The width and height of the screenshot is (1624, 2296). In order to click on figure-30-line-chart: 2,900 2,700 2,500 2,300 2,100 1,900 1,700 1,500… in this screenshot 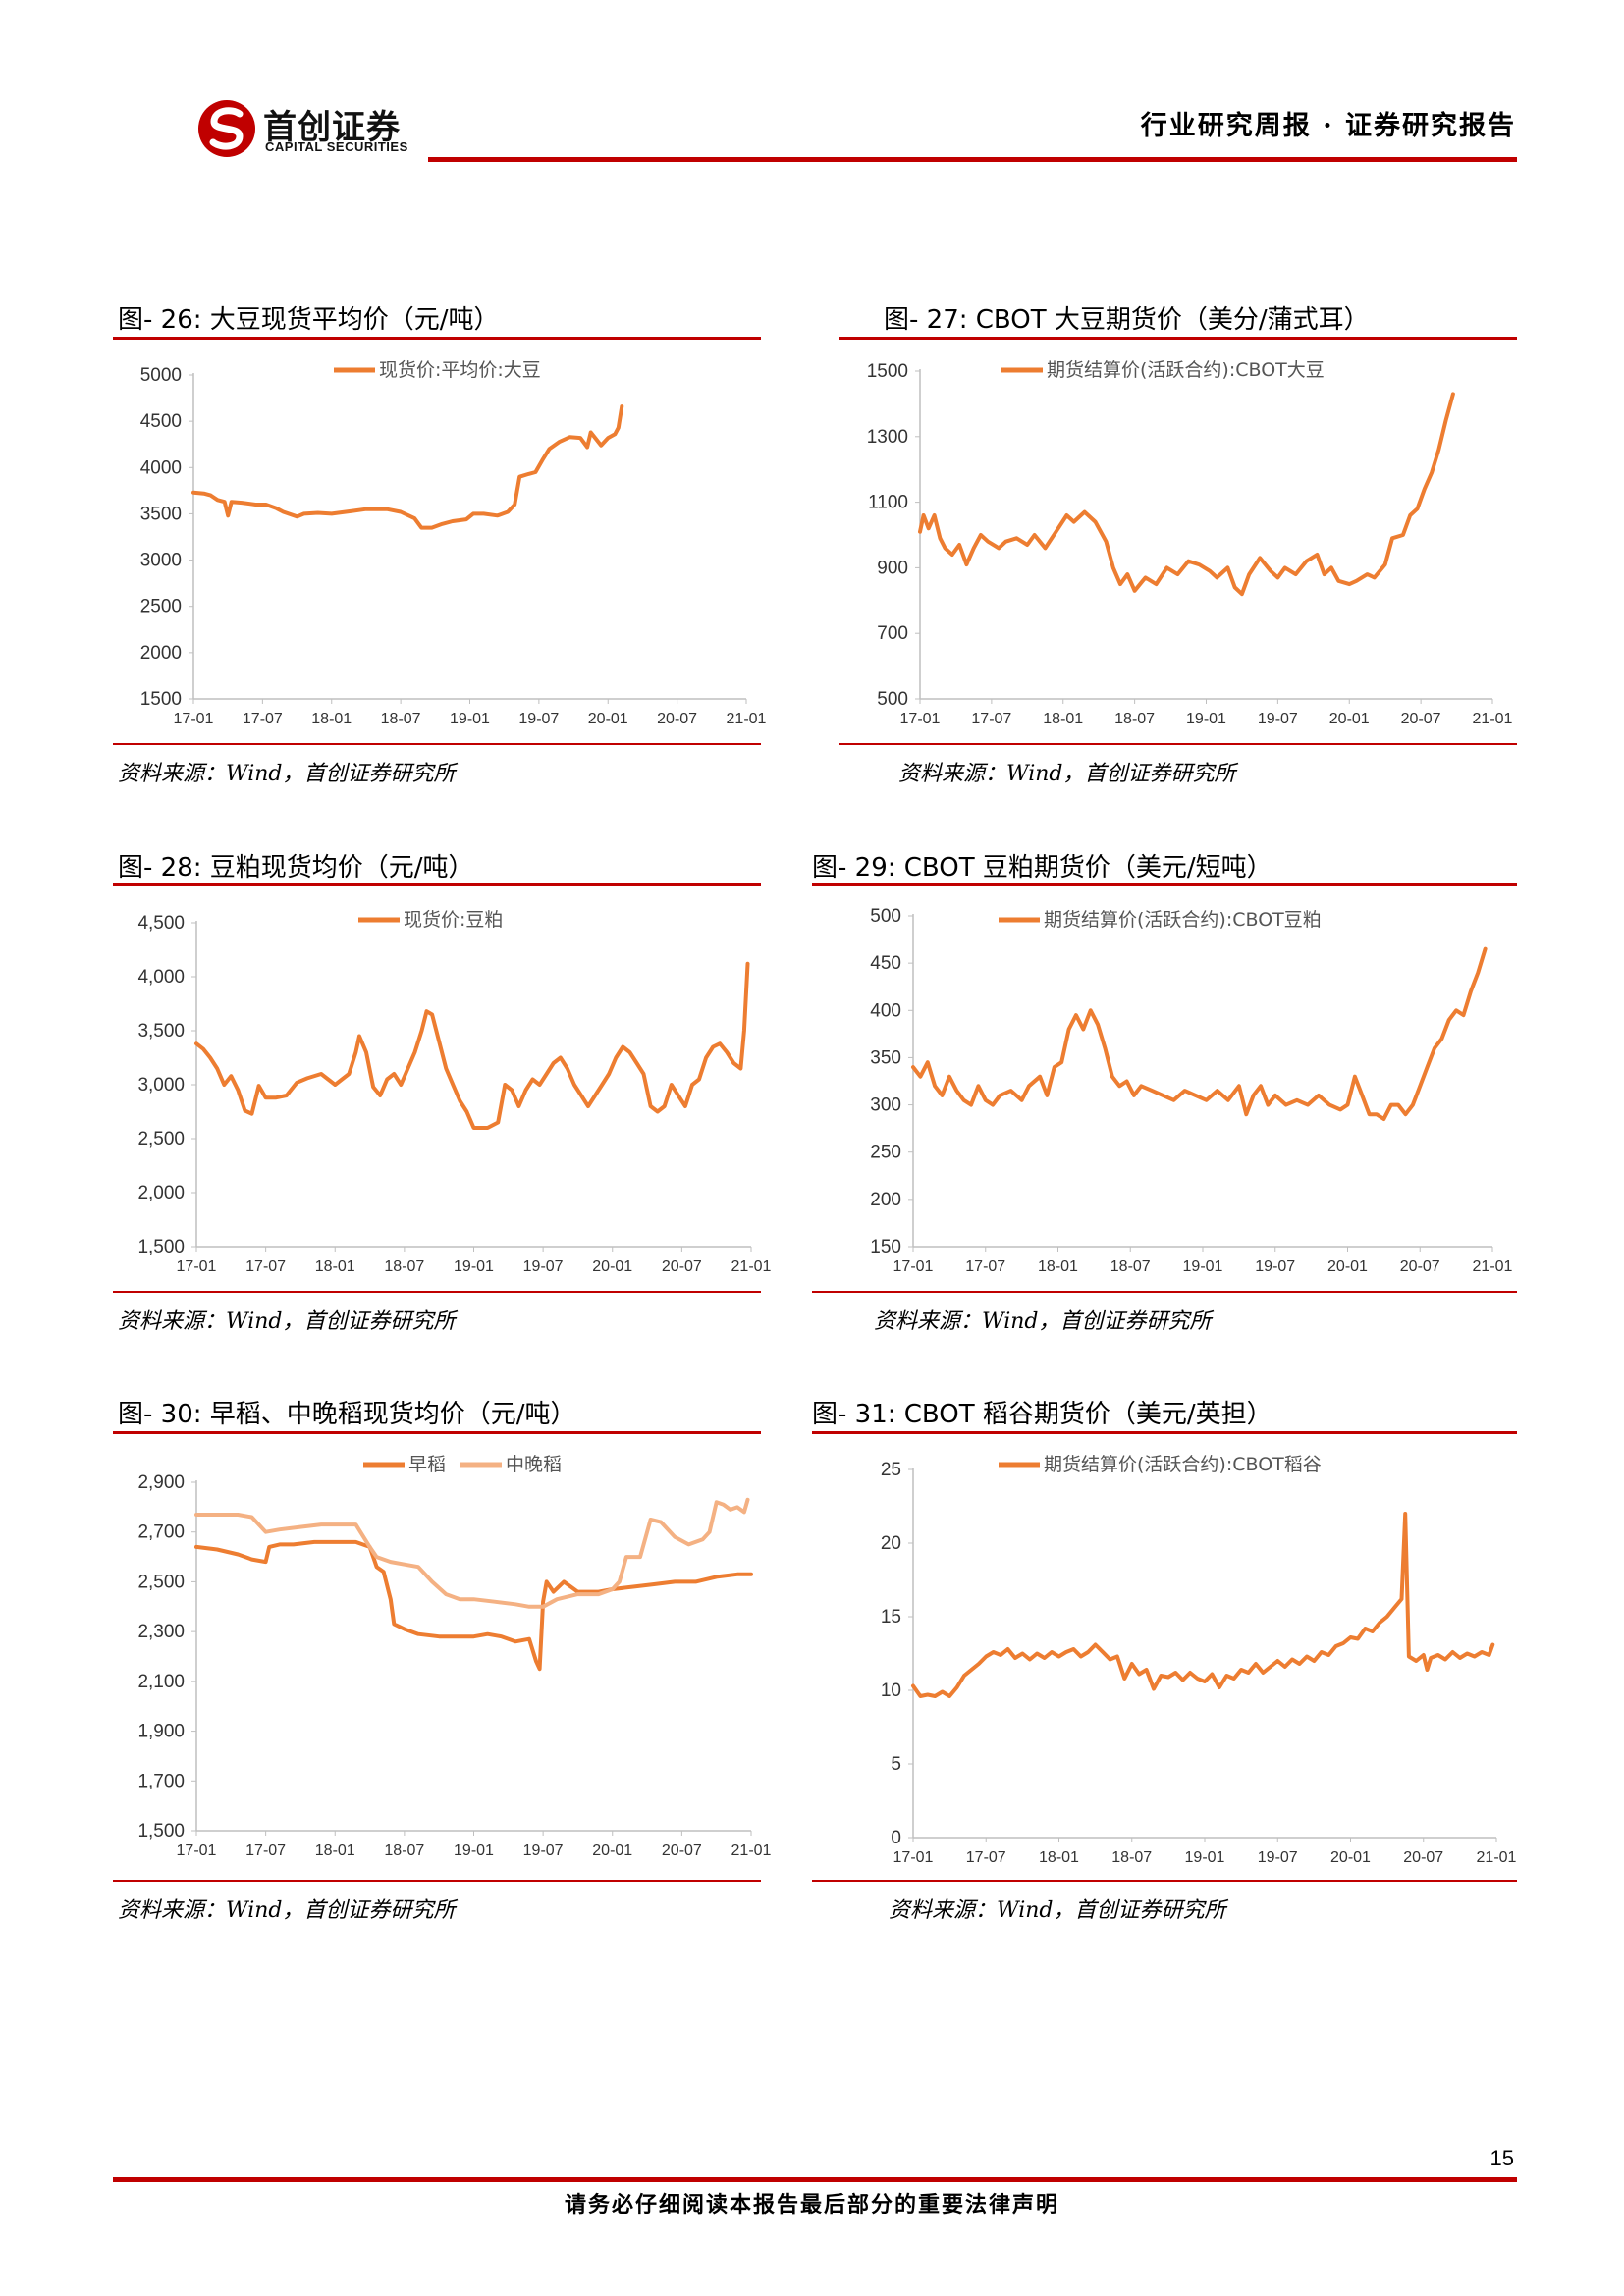, I will do `click(454, 1656)`.